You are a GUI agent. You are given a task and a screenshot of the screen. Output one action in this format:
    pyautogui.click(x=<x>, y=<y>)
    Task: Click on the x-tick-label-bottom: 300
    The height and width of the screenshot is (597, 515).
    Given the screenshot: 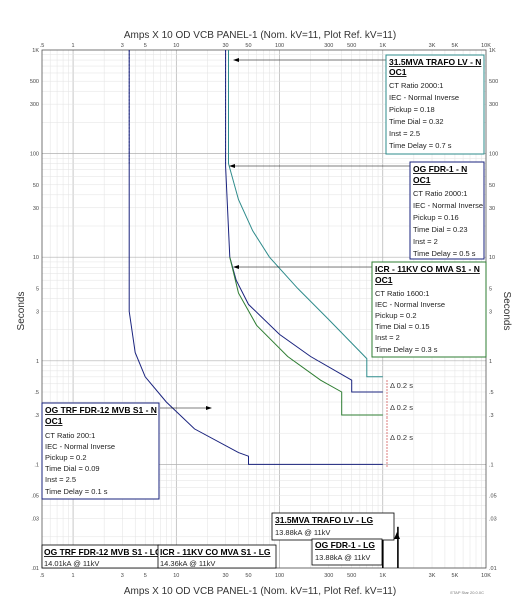 What is the action you would take?
    pyautogui.click(x=328, y=576)
    